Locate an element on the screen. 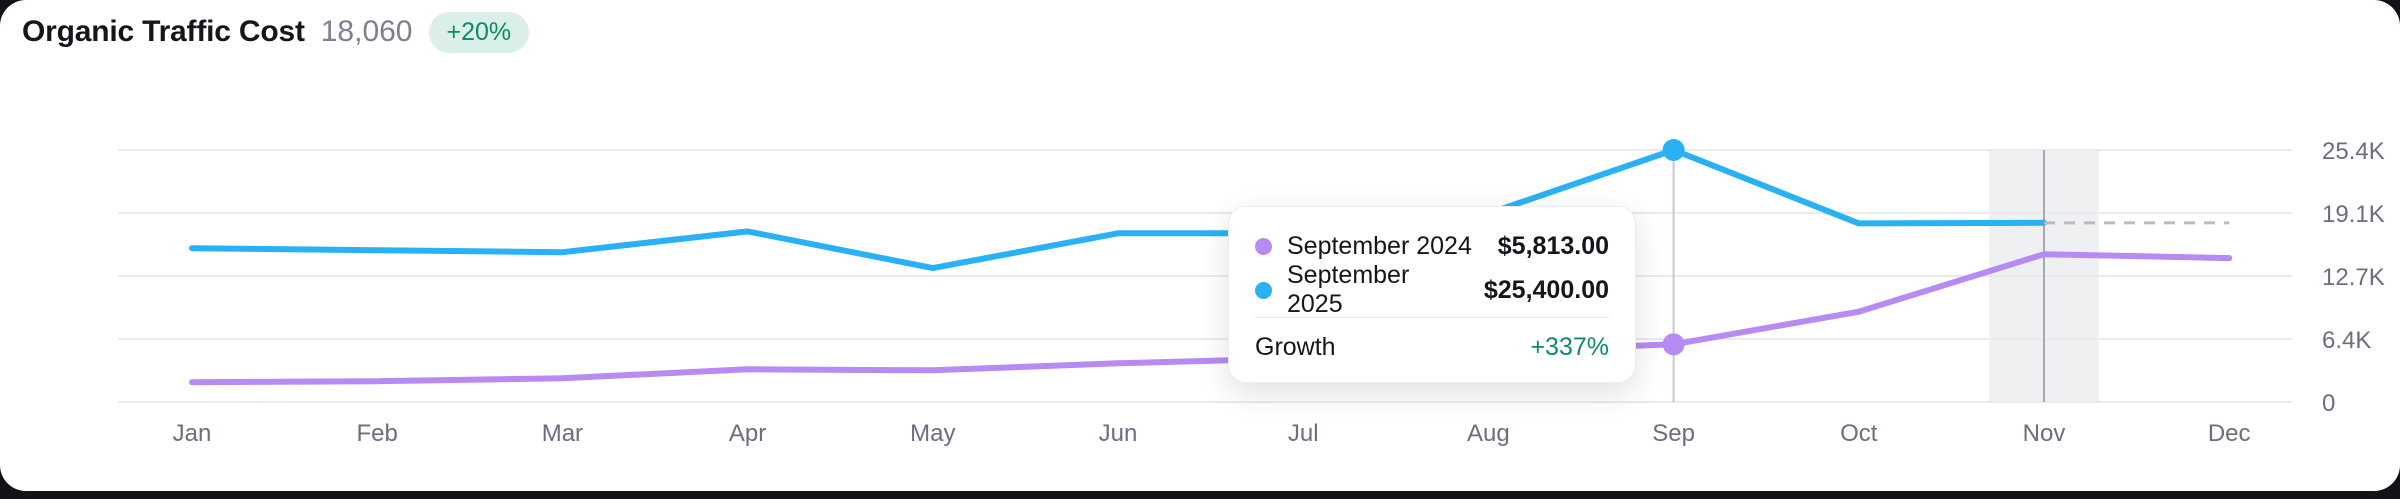  hover-point-september-2024 is located at coordinates (1673, 344).